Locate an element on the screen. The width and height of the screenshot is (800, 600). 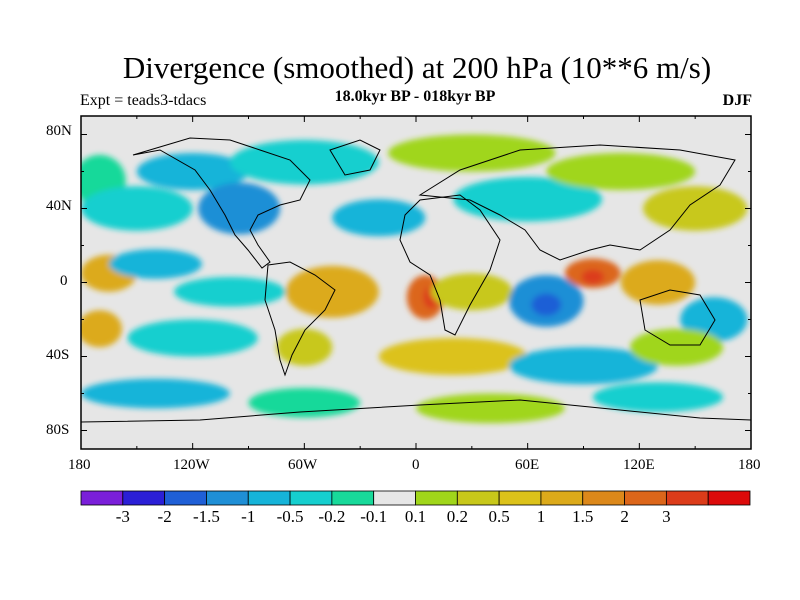
lon-label-120w: 120W is located at coordinates (191, 465).